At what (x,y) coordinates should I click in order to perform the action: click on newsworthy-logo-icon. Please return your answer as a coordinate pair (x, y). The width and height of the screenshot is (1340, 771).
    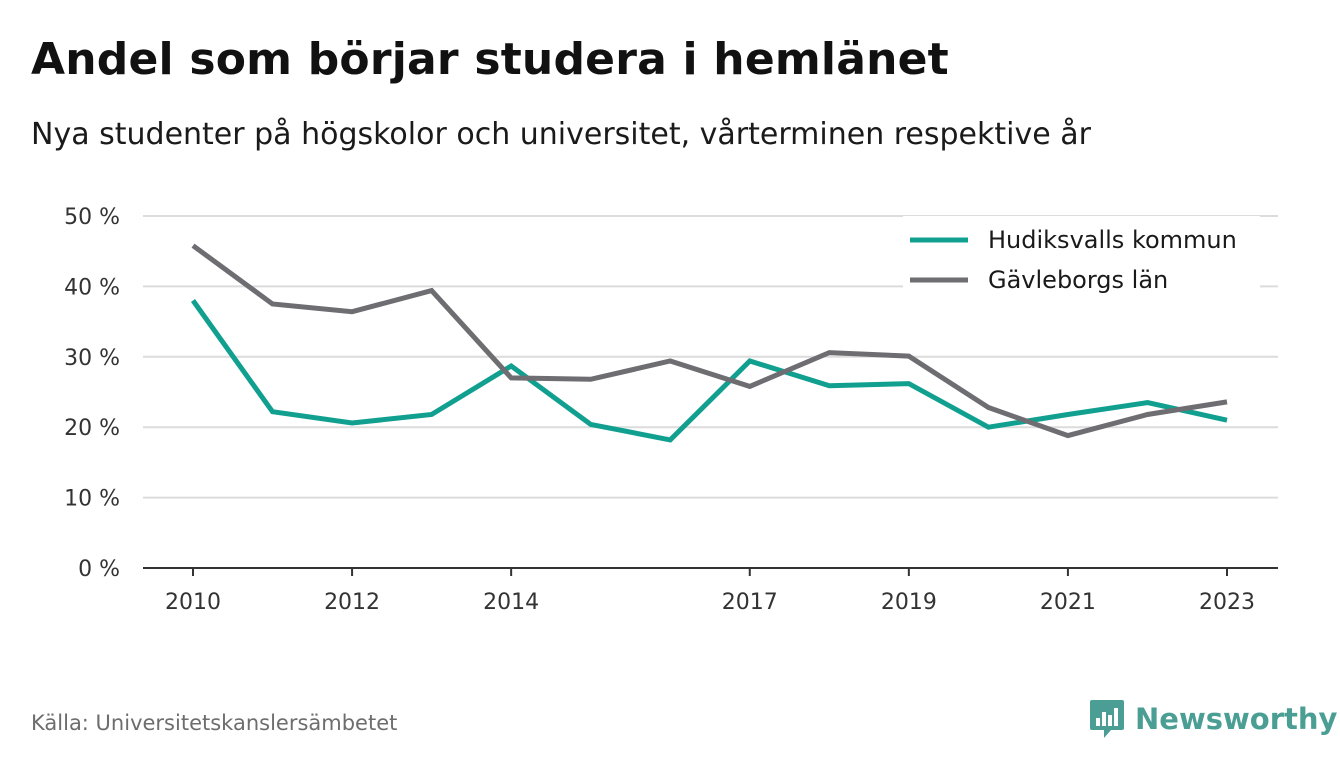
    Looking at the image, I should click on (1107, 719).